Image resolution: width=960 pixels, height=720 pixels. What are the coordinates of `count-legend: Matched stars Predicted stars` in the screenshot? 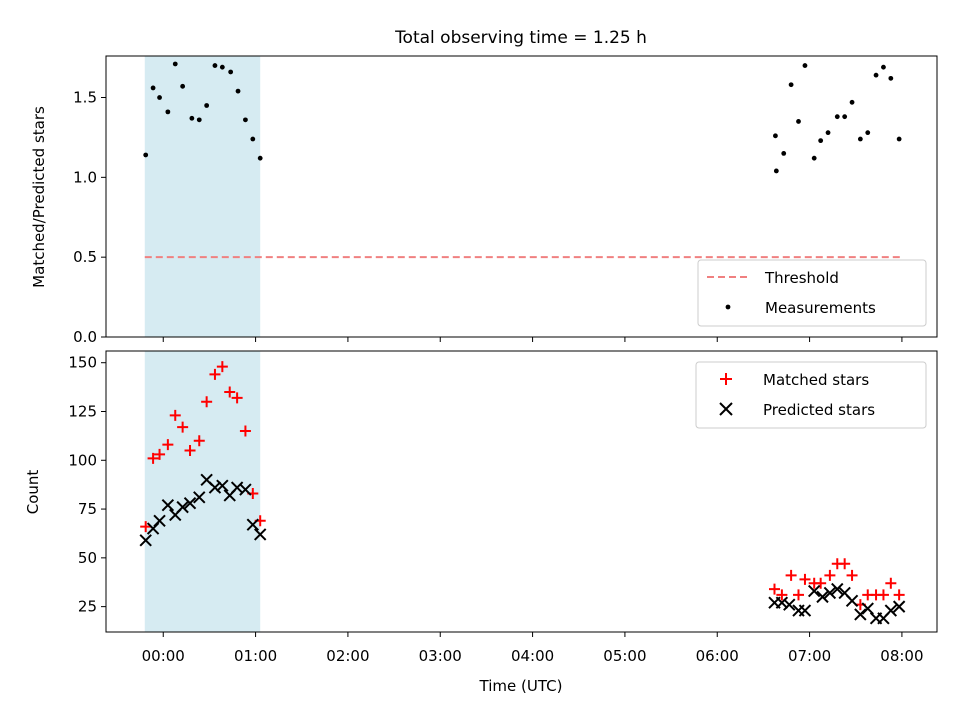 It's located at (811, 395).